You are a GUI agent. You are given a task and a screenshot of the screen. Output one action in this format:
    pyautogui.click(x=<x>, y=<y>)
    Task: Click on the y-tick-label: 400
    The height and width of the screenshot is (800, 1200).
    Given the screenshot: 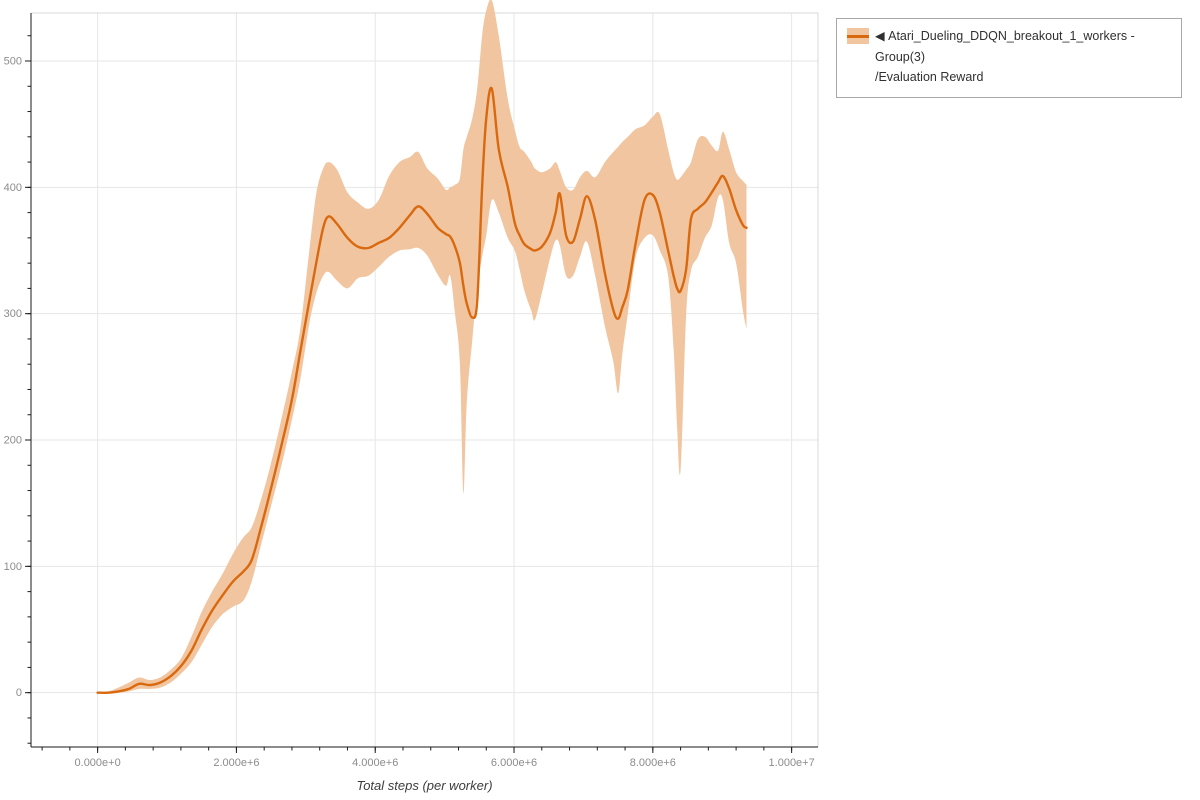 What is the action you would take?
    pyautogui.click(x=13, y=188)
    